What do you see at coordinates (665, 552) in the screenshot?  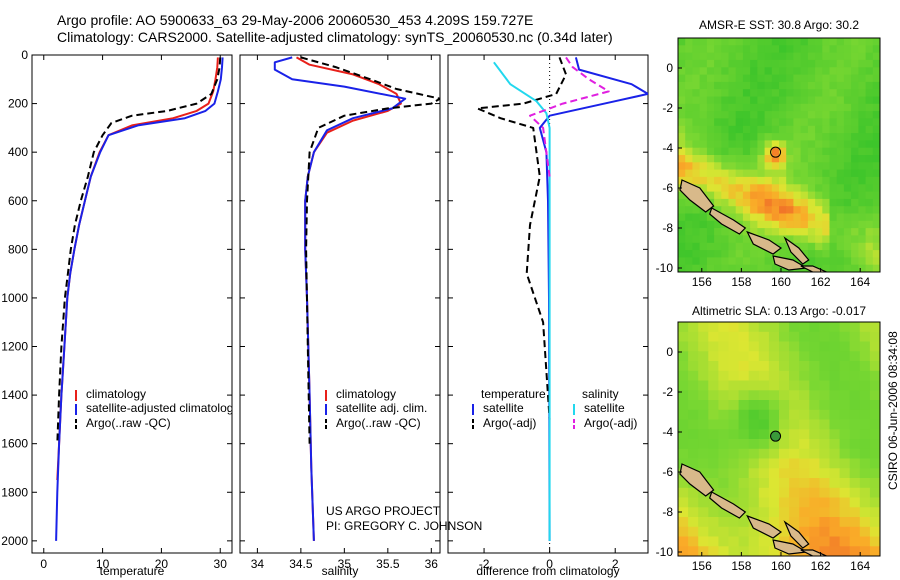 I see `map-sla-y-tick-label: -10` at bounding box center [665, 552].